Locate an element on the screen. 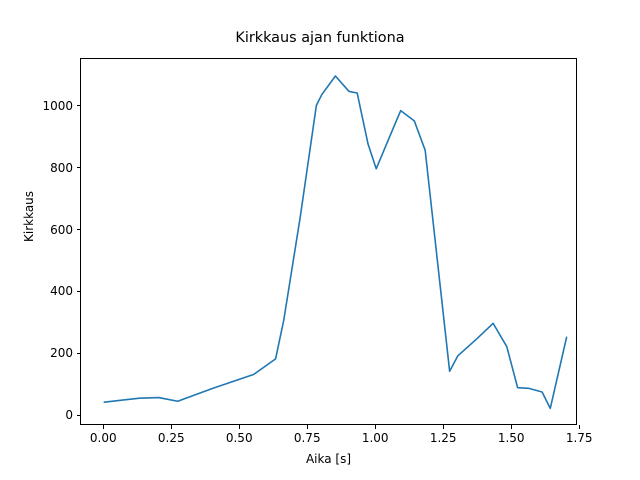  x-tick-label: 1.75 is located at coordinates (579, 438).